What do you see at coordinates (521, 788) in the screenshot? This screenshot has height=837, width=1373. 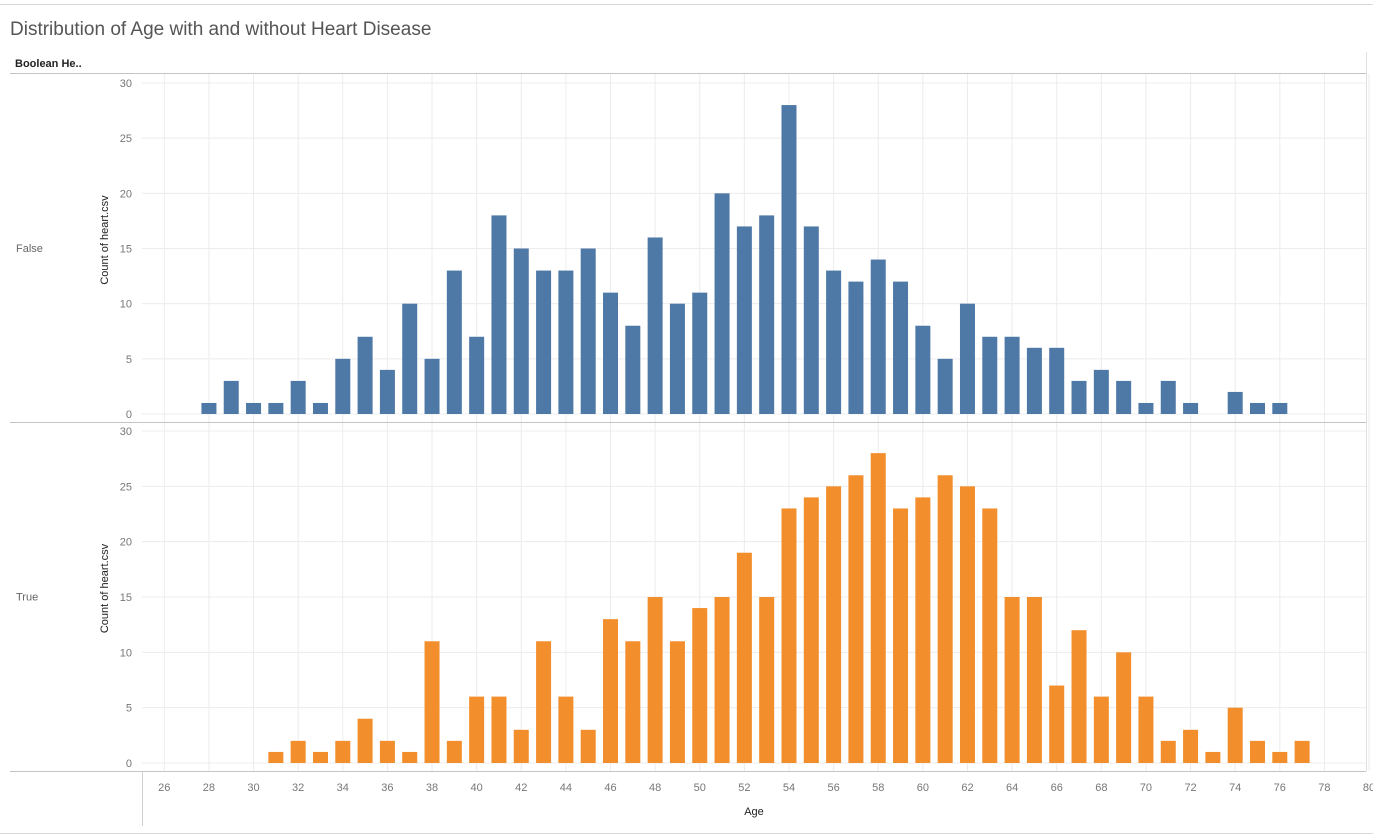 I see `x-tick-label: 42` at bounding box center [521, 788].